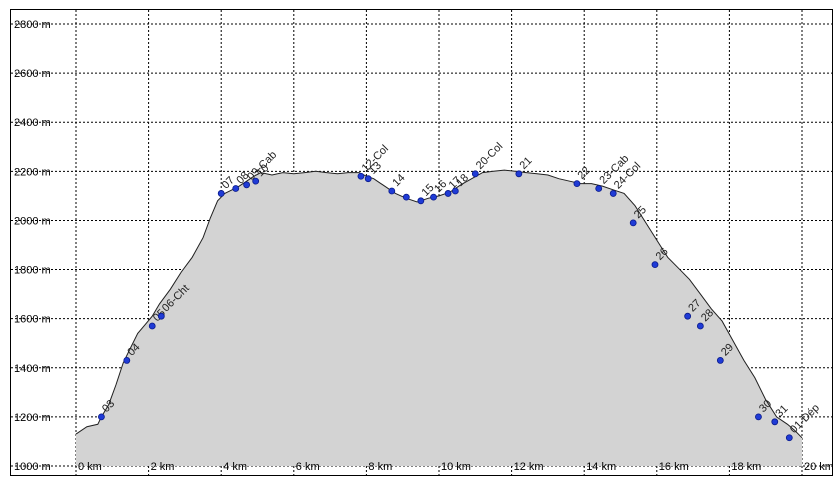  I want to click on y-tick-label: 2800 m, so click(32, 25).